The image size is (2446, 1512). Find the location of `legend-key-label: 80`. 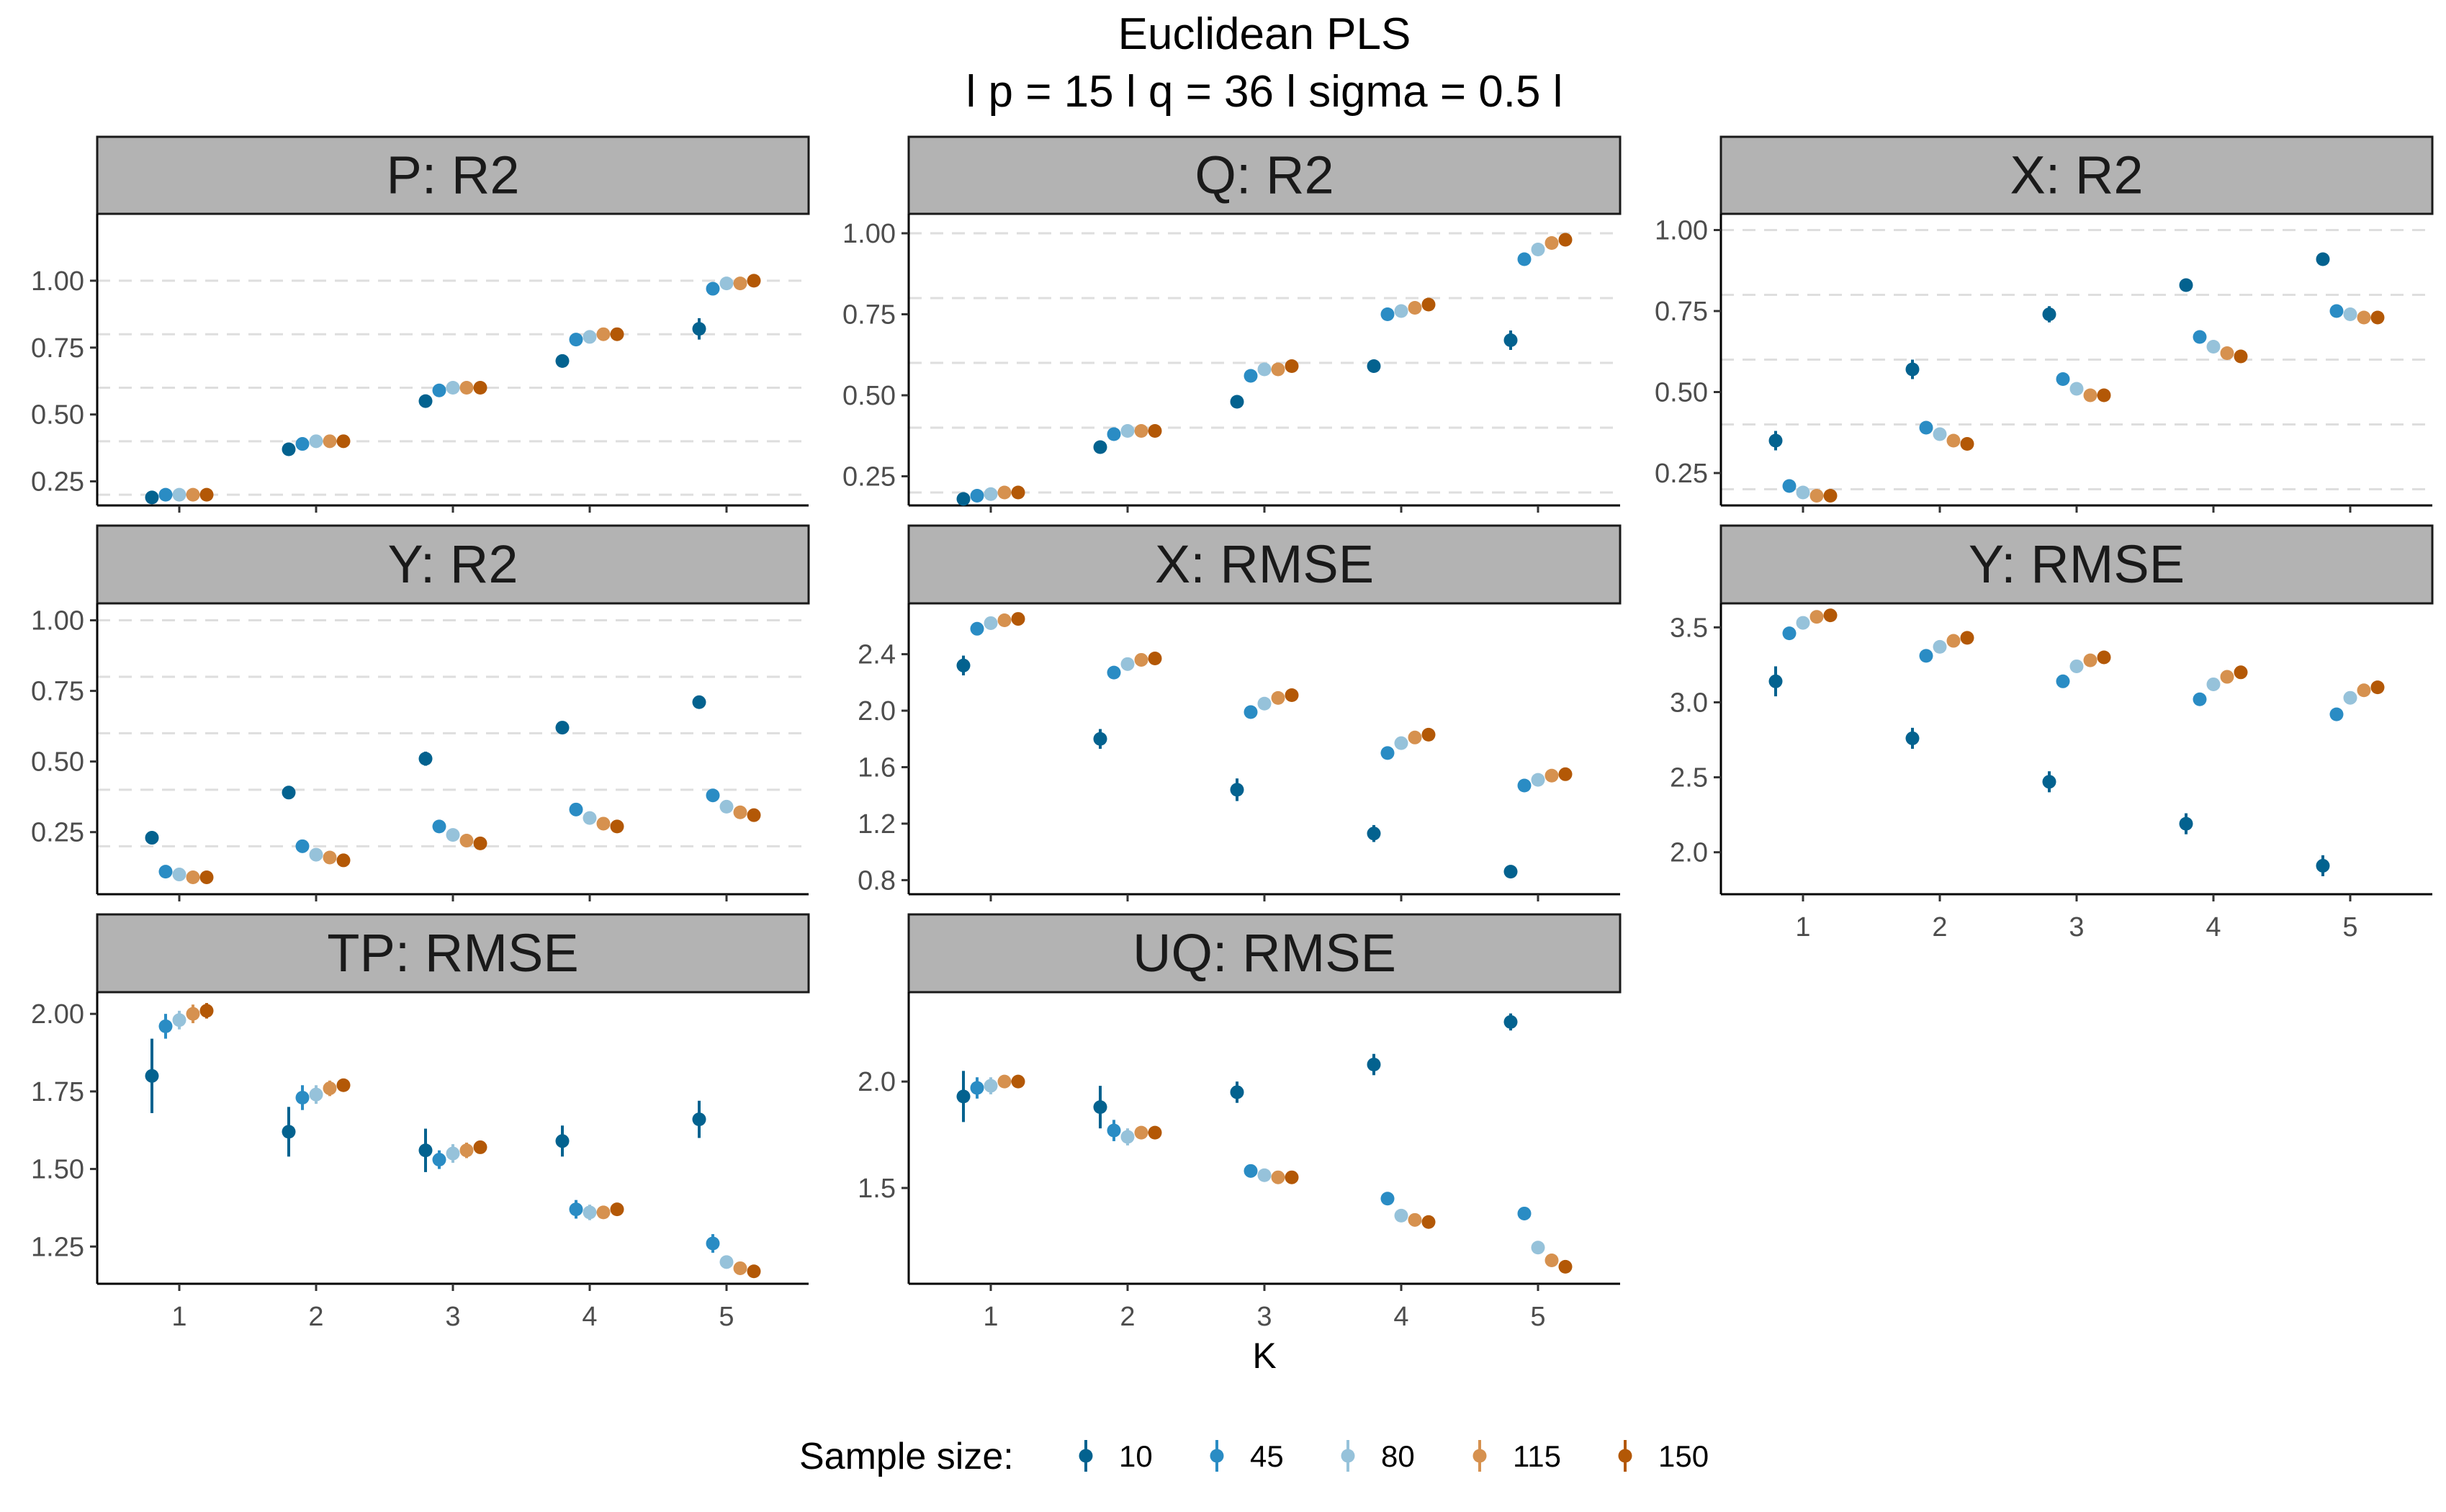

legend-key-label: 80 is located at coordinates (1398, 1456).